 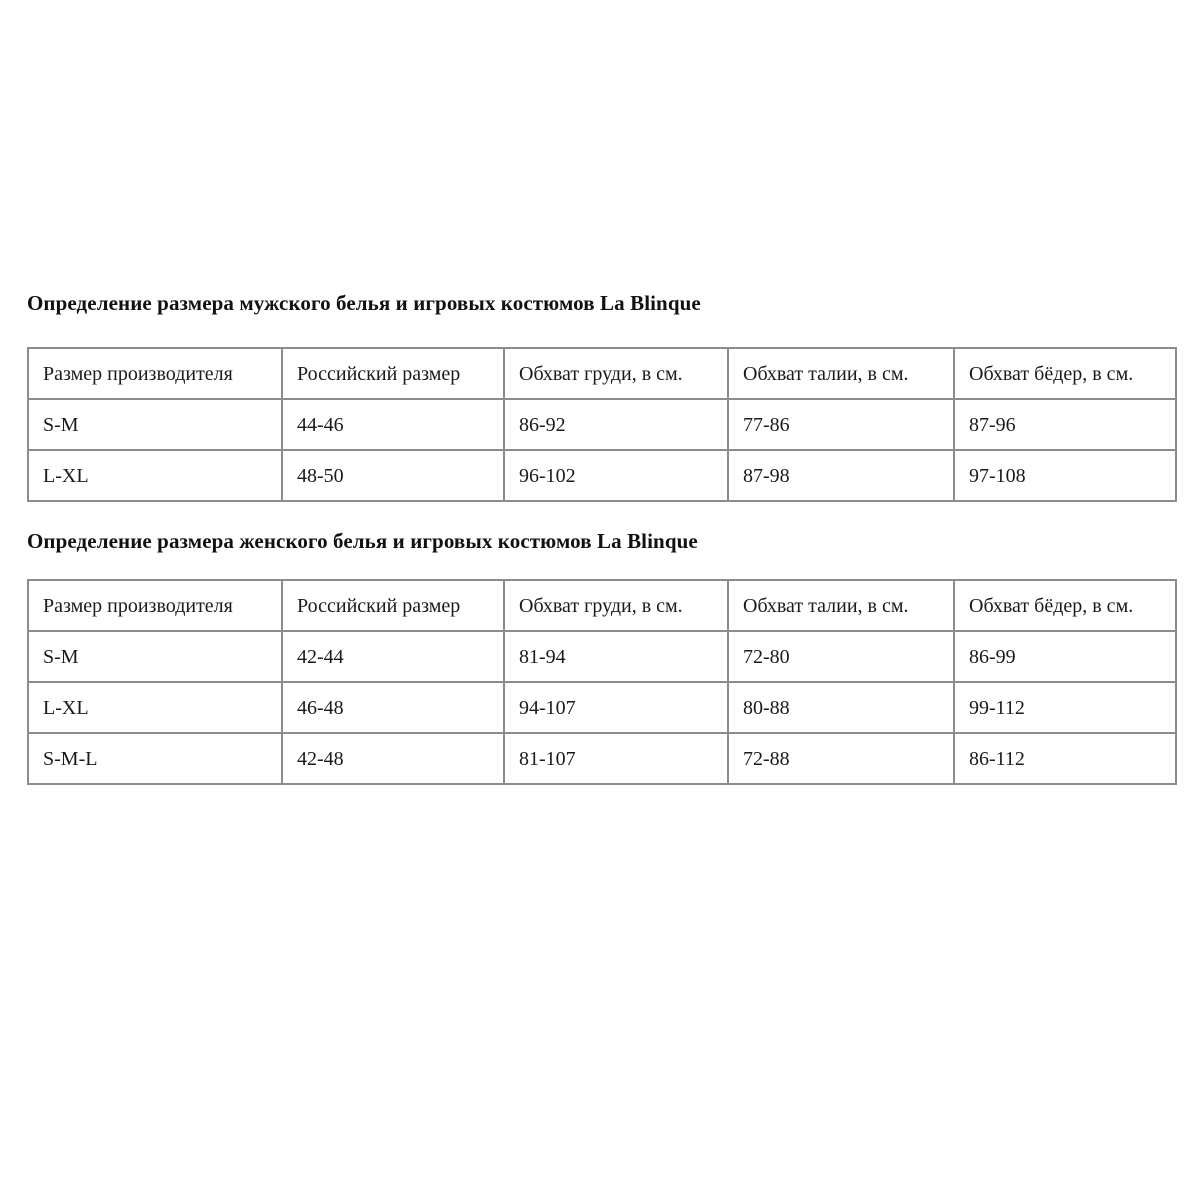 What do you see at coordinates (155, 758) in the screenshot?
I see `cell-manufacturer-size: S-M-L` at bounding box center [155, 758].